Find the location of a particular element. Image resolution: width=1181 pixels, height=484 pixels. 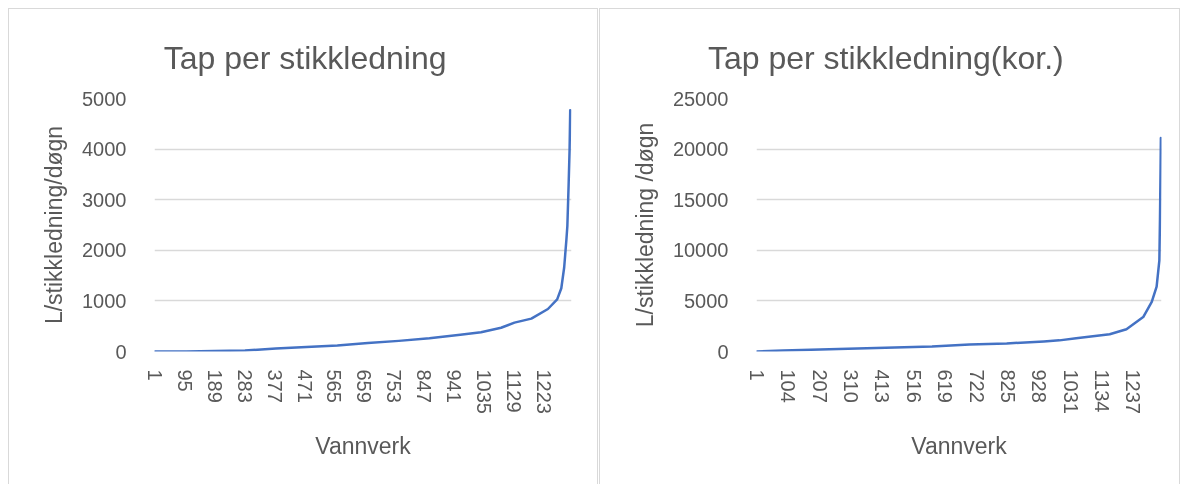

x-tick-label: 283 is located at coordinates (244, 386).